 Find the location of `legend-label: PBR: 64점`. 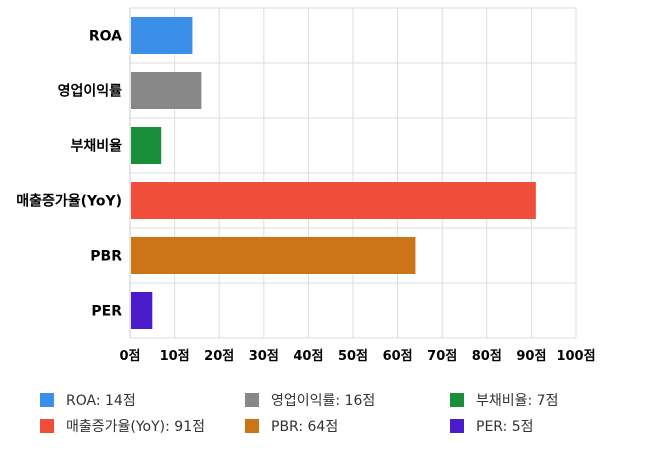

legend-label: PBR: 64점 is located at coordinates (305, 427).